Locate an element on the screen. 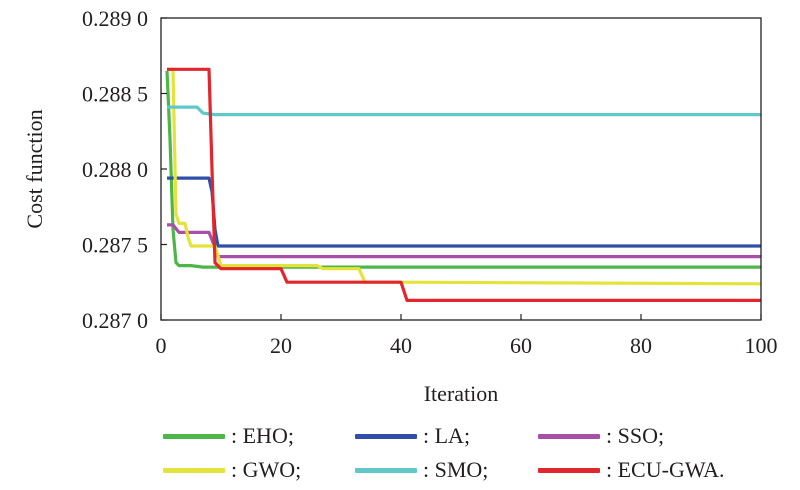 The width and height of the screenshot is (800, 490). x-axis-ticks: 0 20 40 60 80 100 is located at coordinates (467, 336).